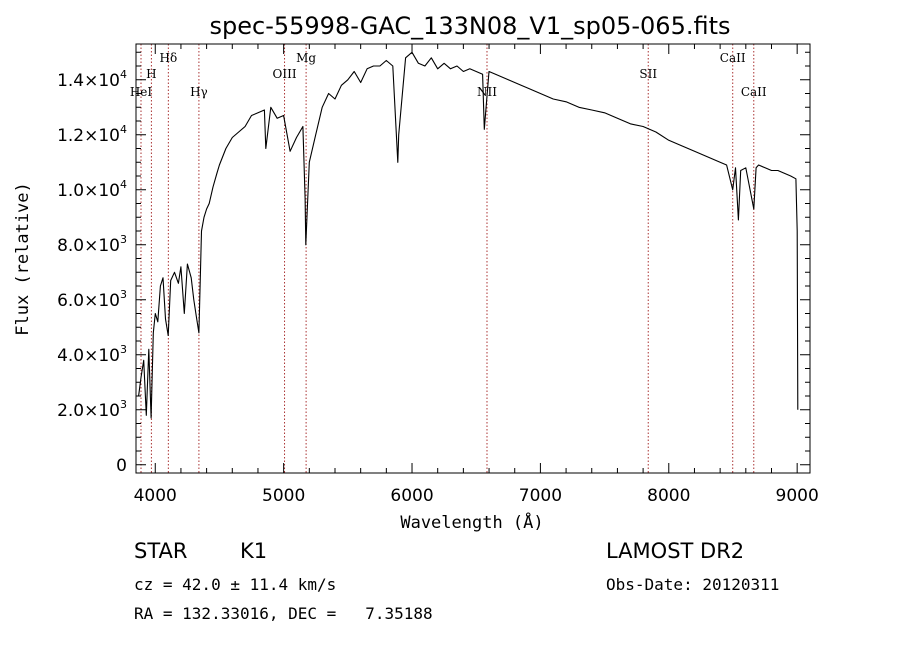 This screenshot has width=900, height=649. I want to click on survey-name: LAMOST DR2, so click(675, 551).